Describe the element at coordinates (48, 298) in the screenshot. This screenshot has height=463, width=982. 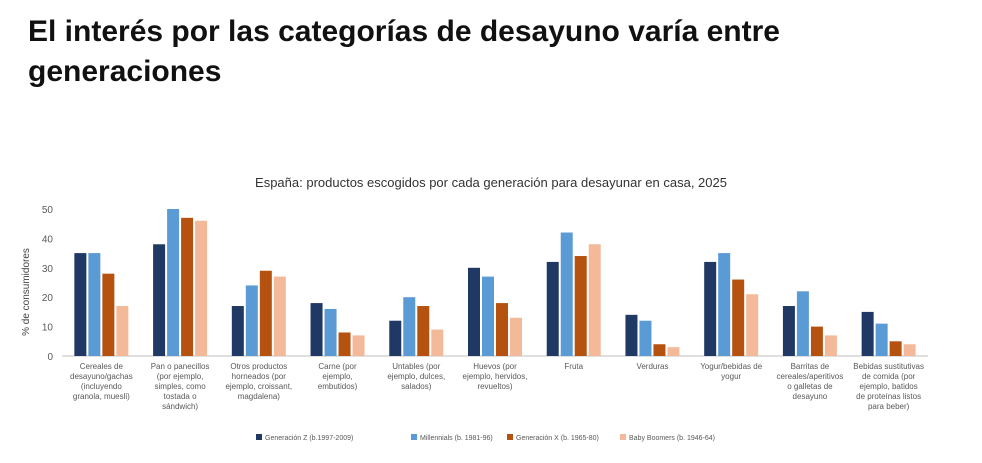
I see `y-tick-label: 20` at that location.